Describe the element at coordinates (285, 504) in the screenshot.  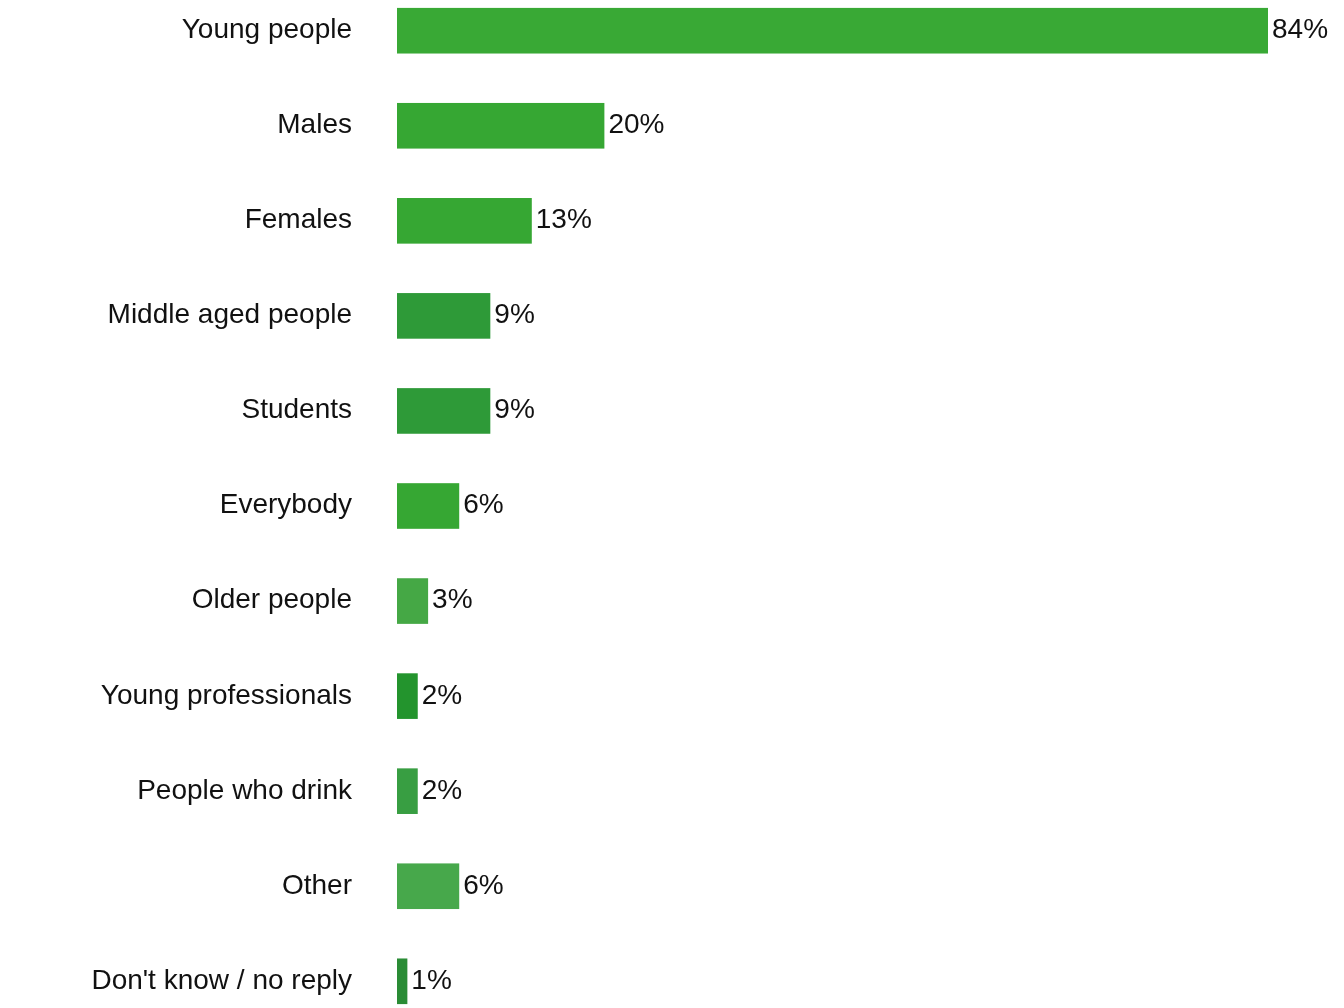
I see `y-tick-label: Everybody` at that location.